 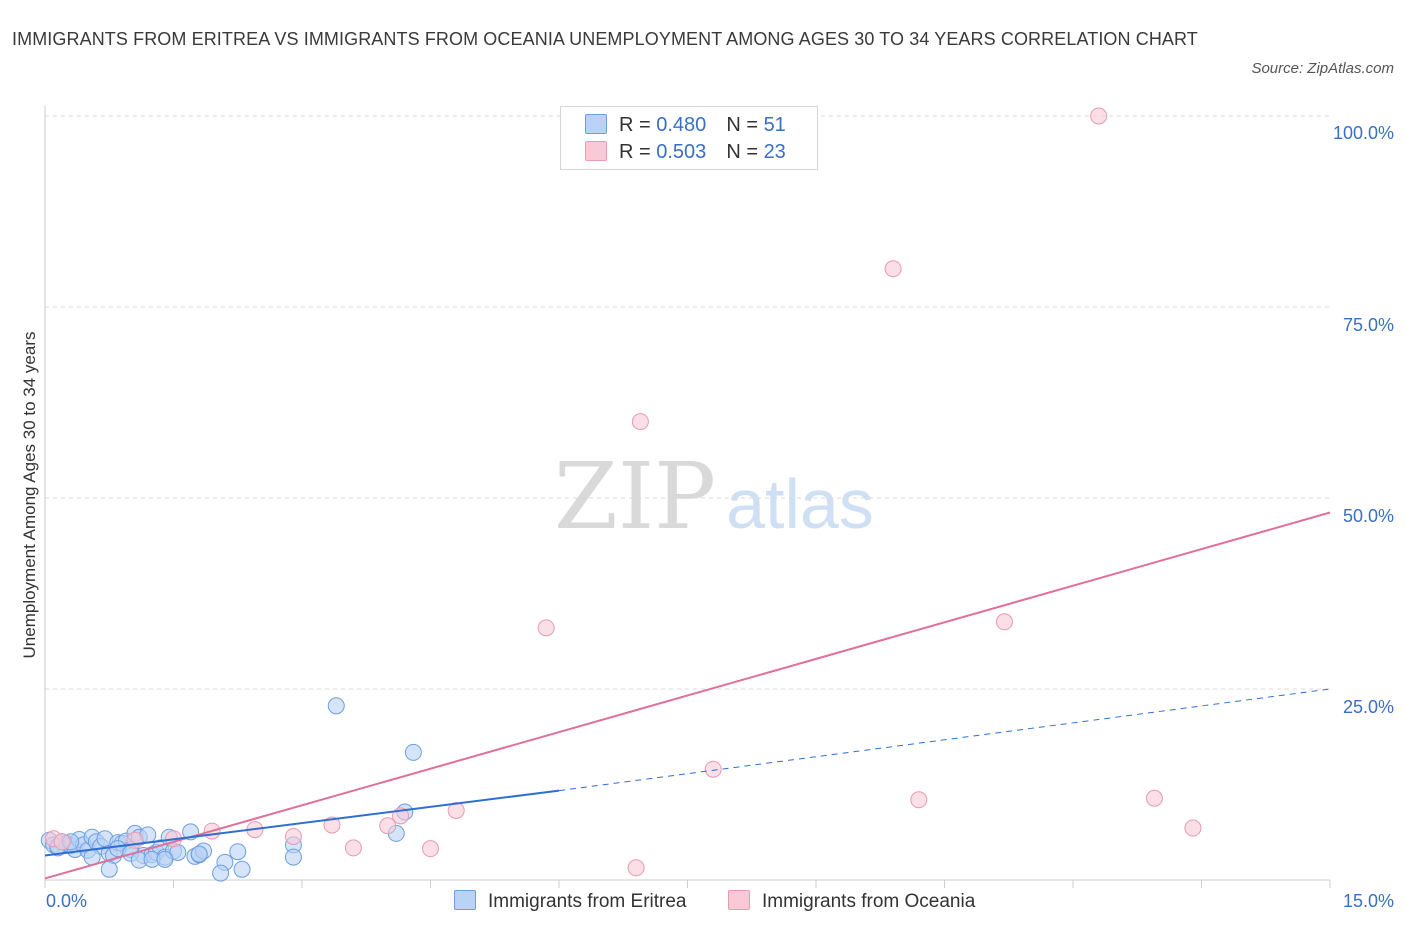 I want to click on legend-r-value: 0.503, so click(x=681, y=152).